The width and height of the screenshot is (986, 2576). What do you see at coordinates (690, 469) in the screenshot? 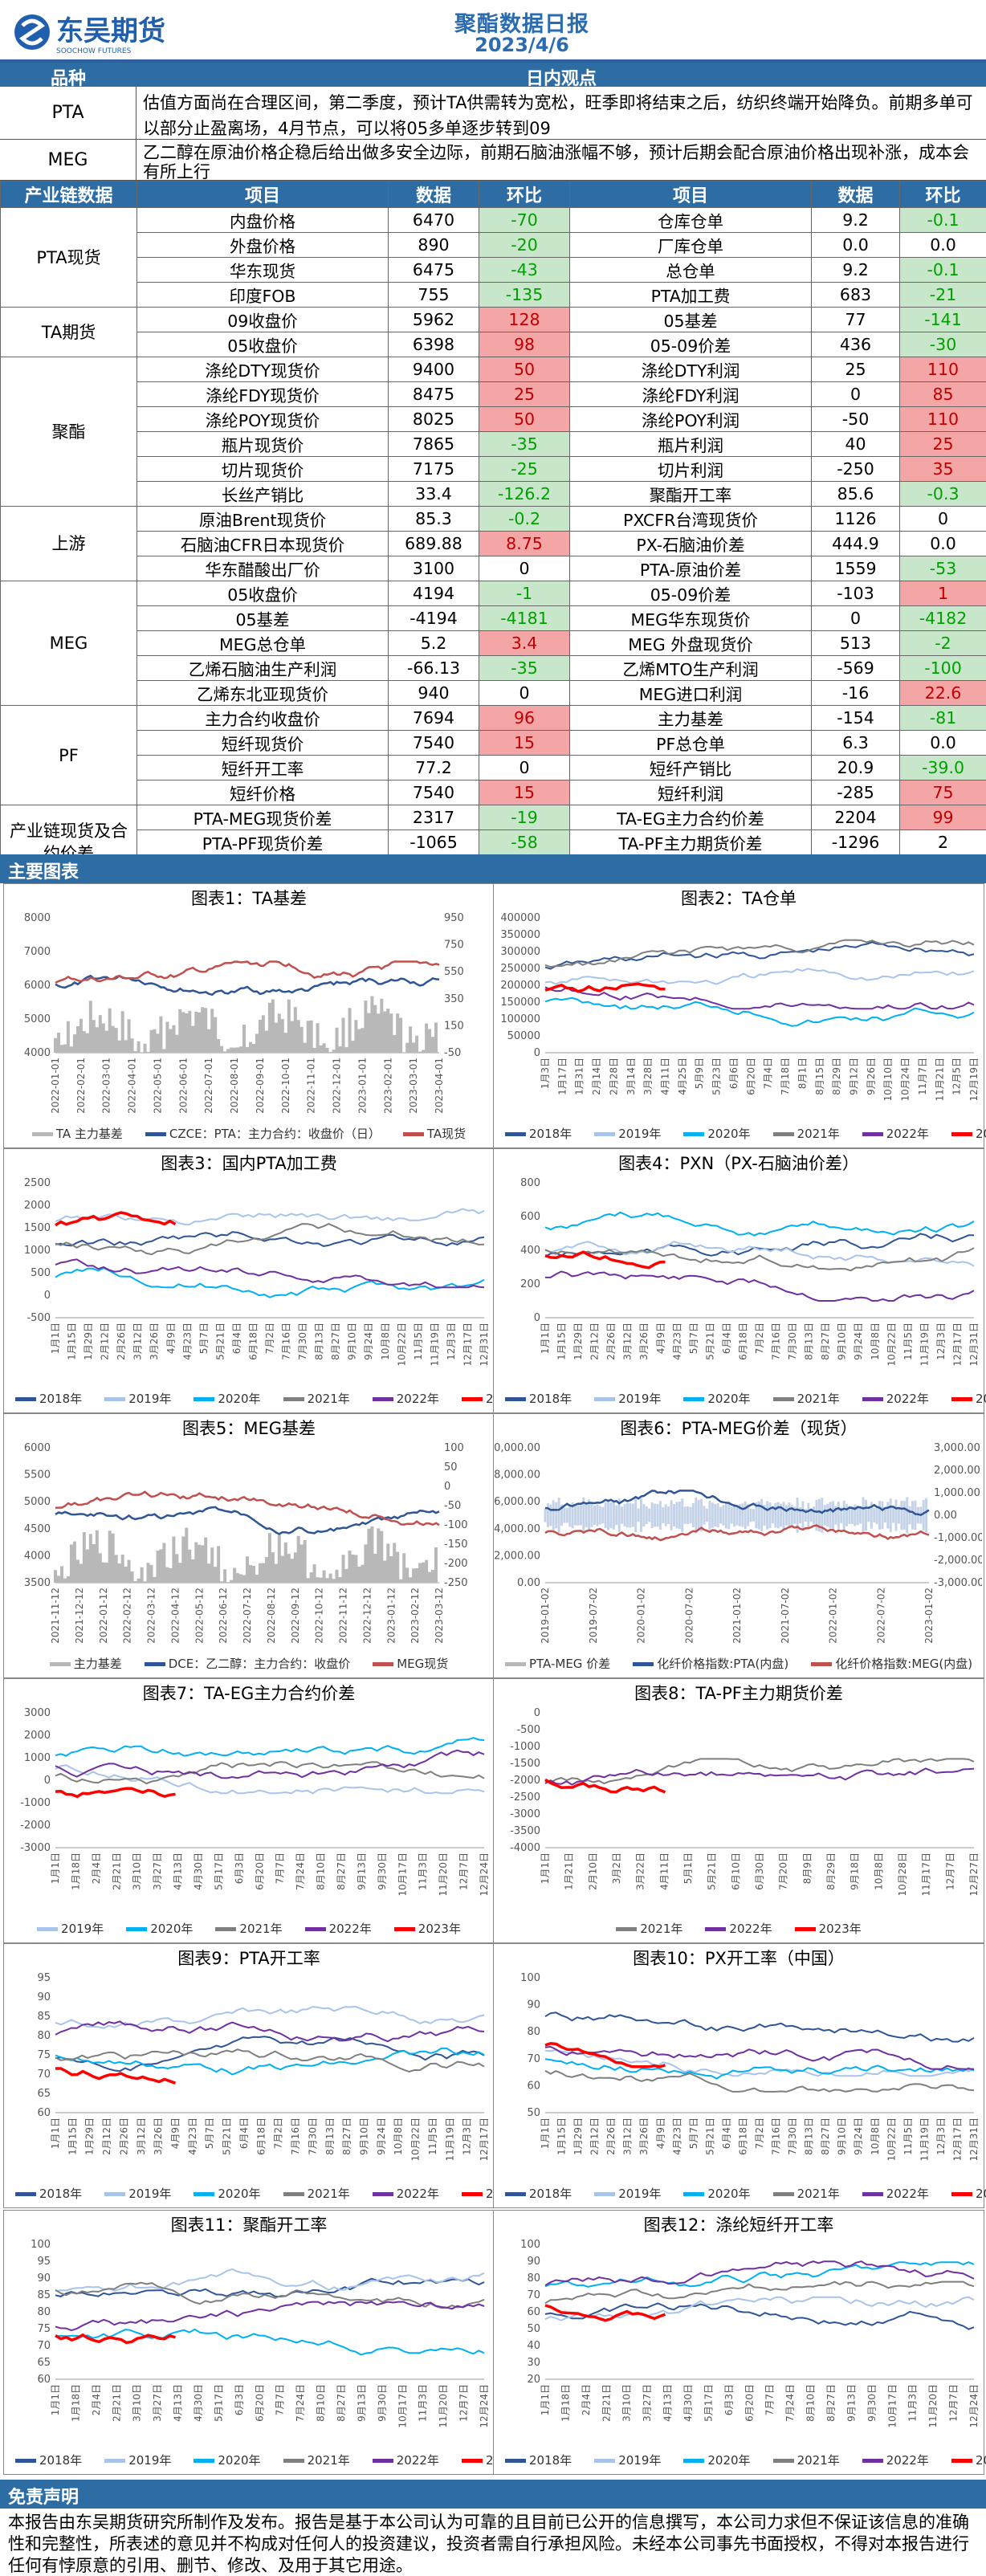
I see `cell-item: 切片利润` at bounding box center [690, 469].